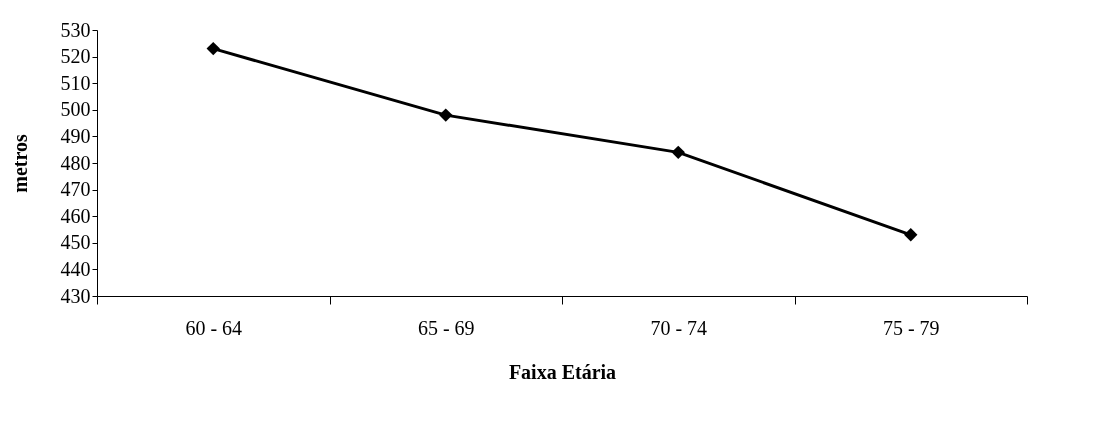 Image resolution: width=1094 pixels, height=421 pixels. Describe the element at coordinates (75, 56) in the screenshot. I see `y-tick-label: 520` at that location.